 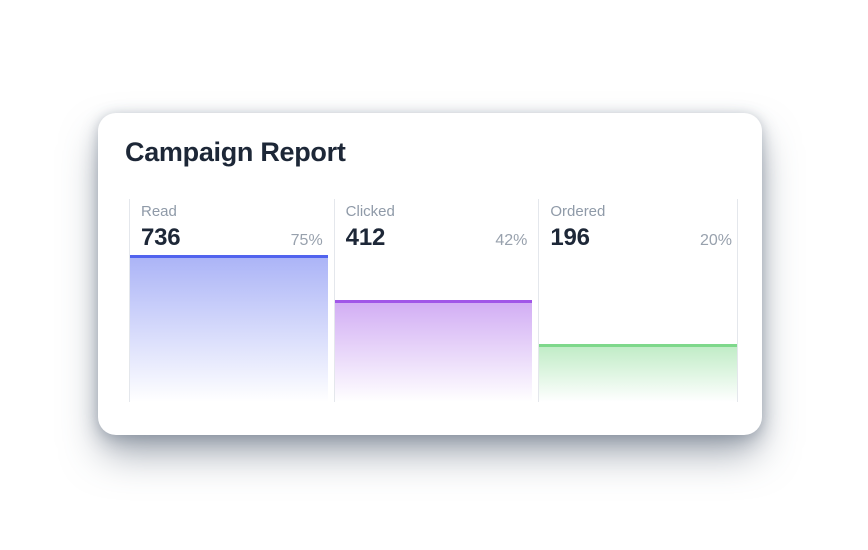 I want to click on stat-header-clicked: Clicked 412 42%, so click(x=434, y=225).